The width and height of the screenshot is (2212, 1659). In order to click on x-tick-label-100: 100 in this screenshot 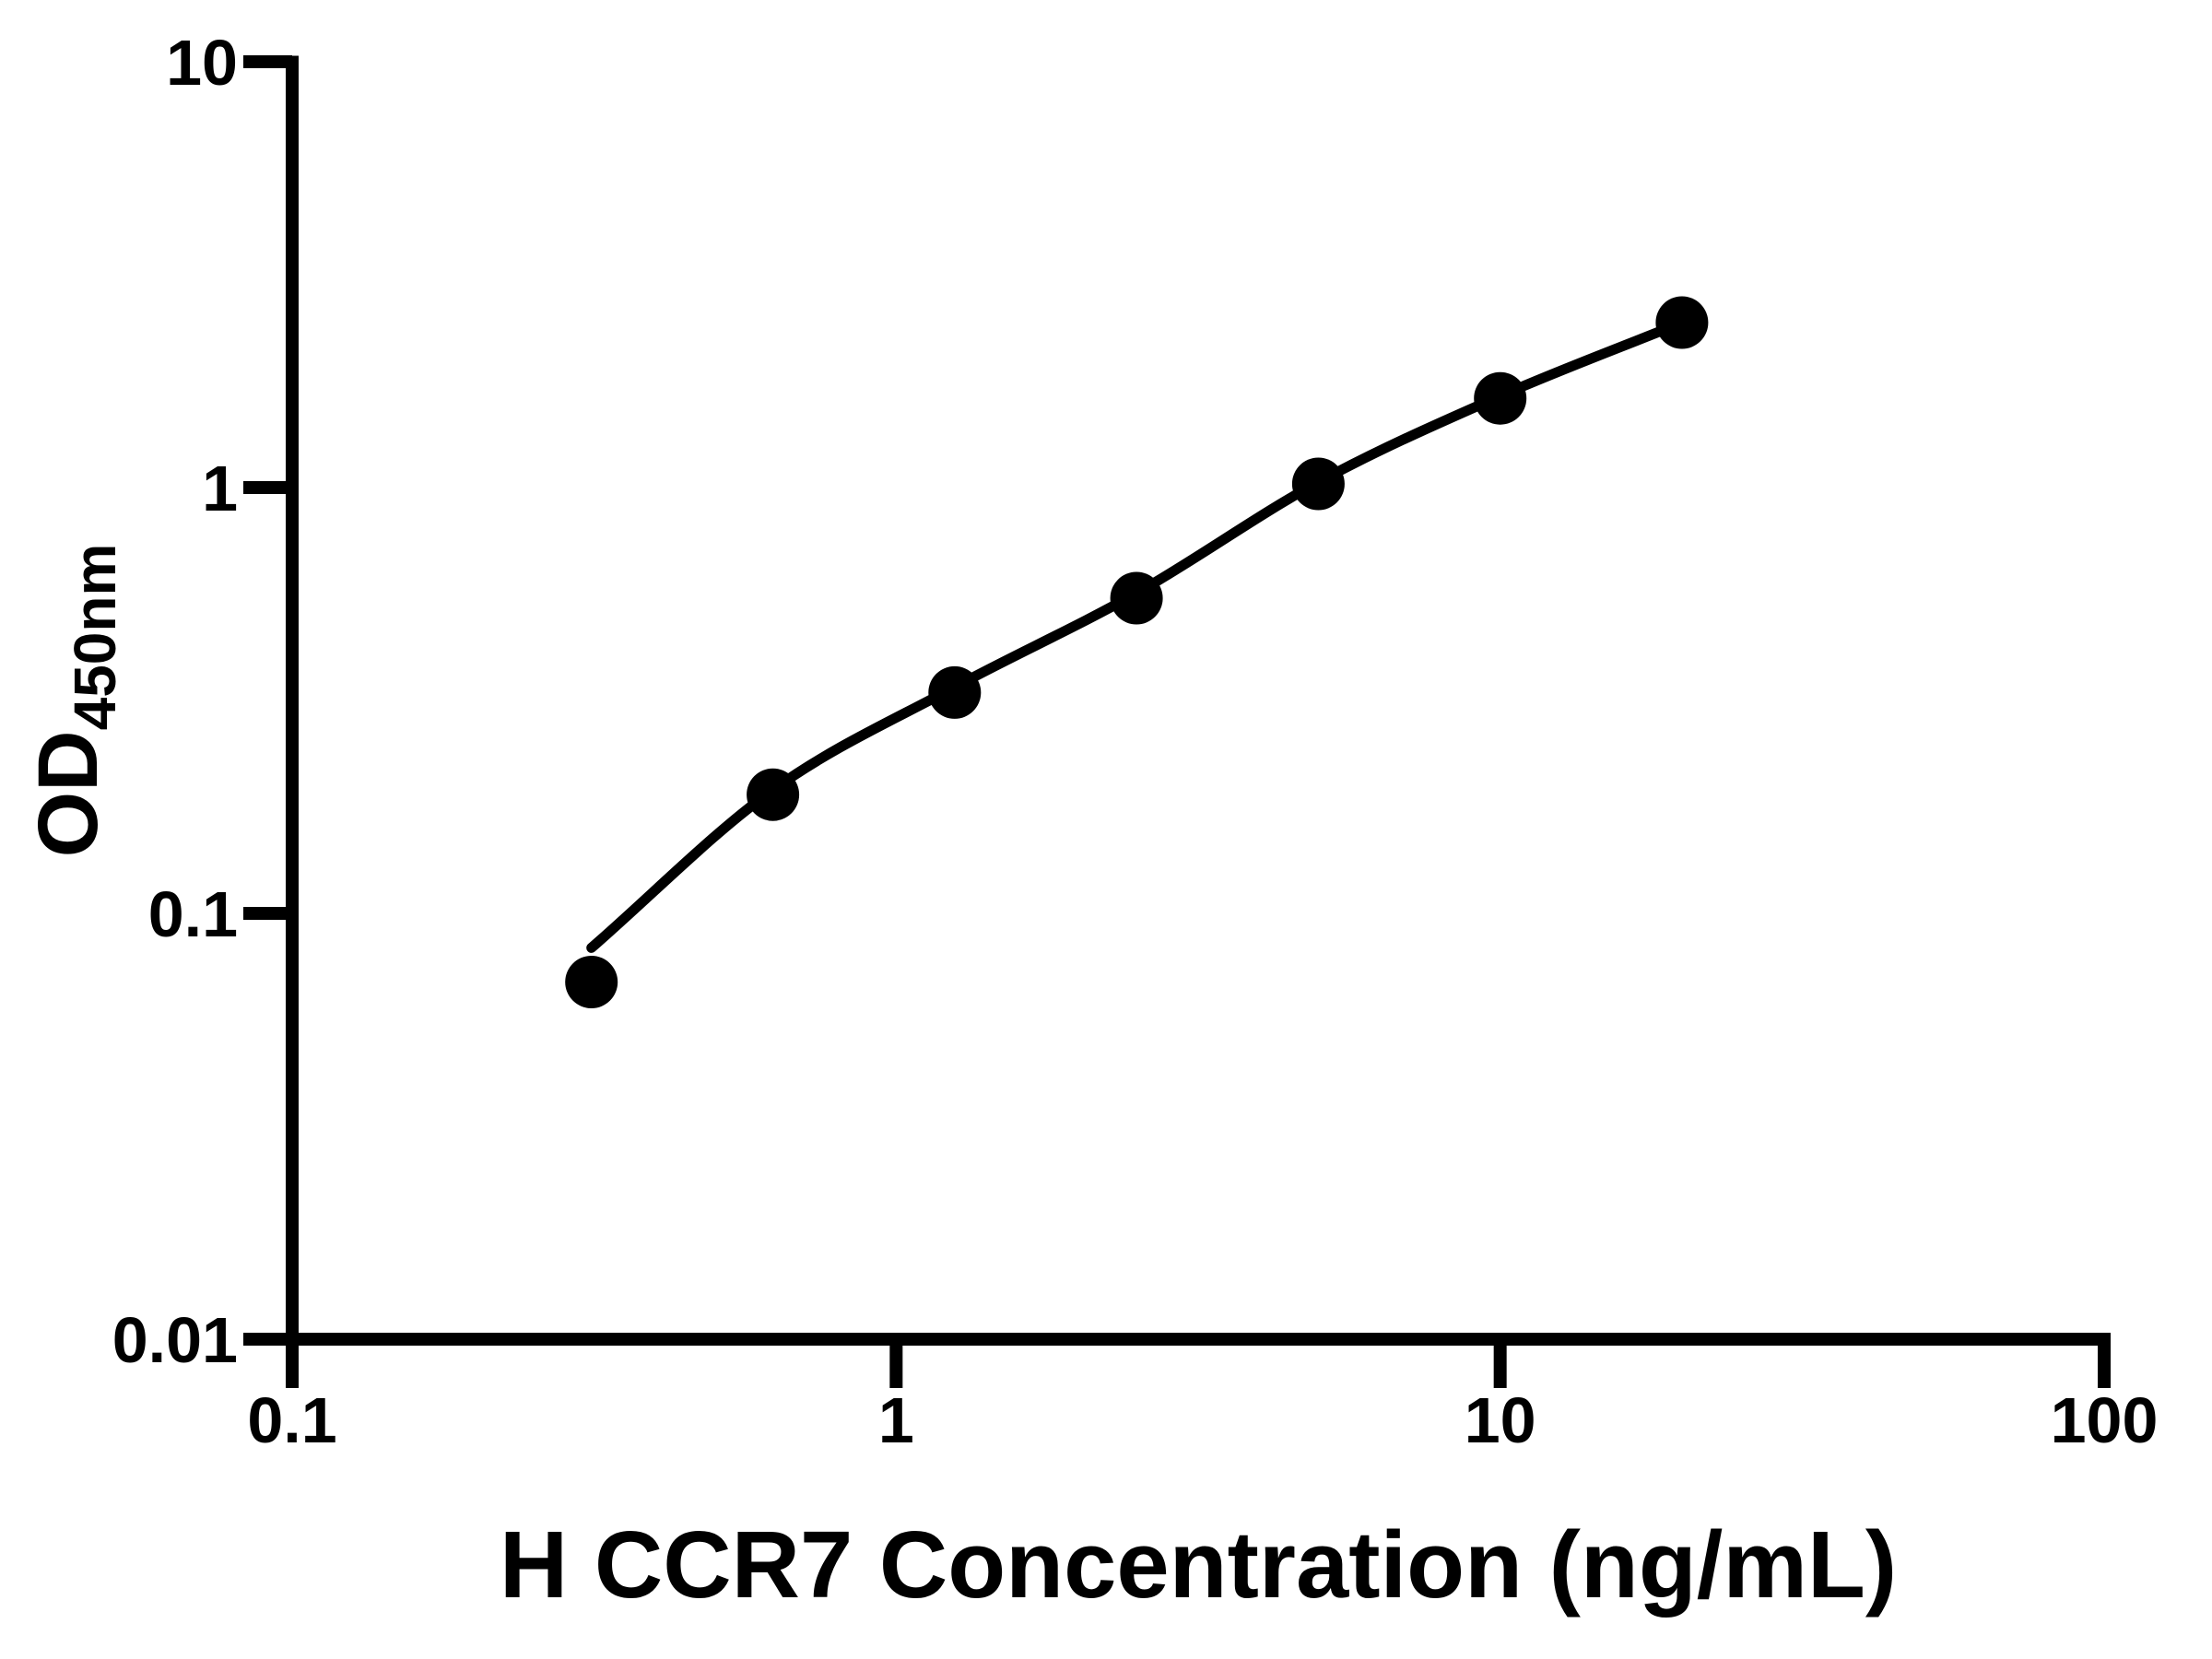, I will do `click(2105, 1420)`.